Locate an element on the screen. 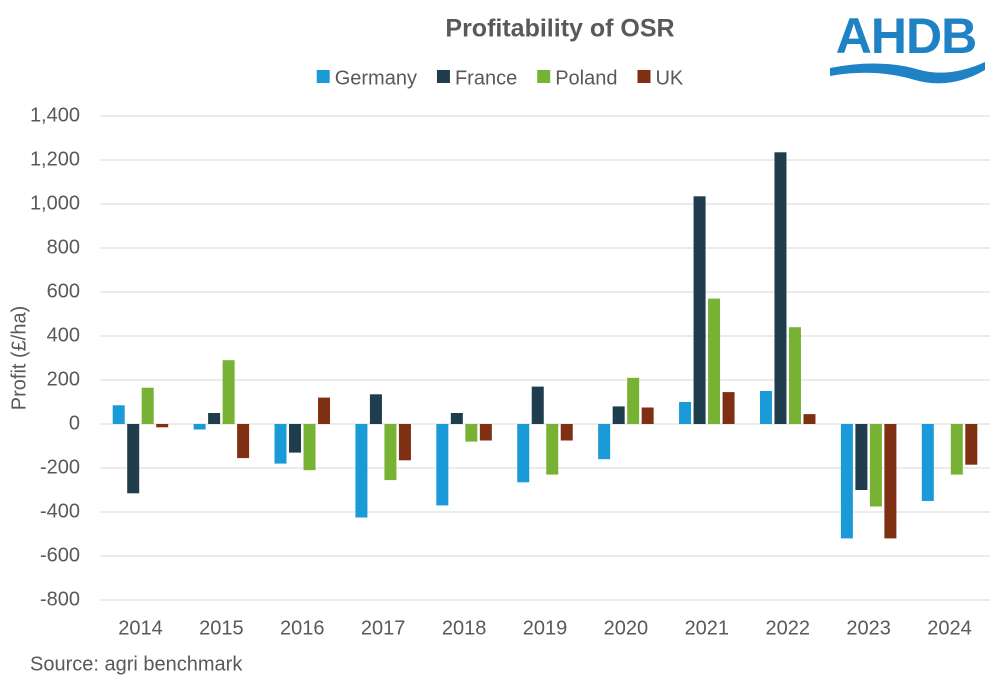 Image resolution: width=996 pixels, height=687 pixels. legend-label: UK is located at coordinates (669, 78).